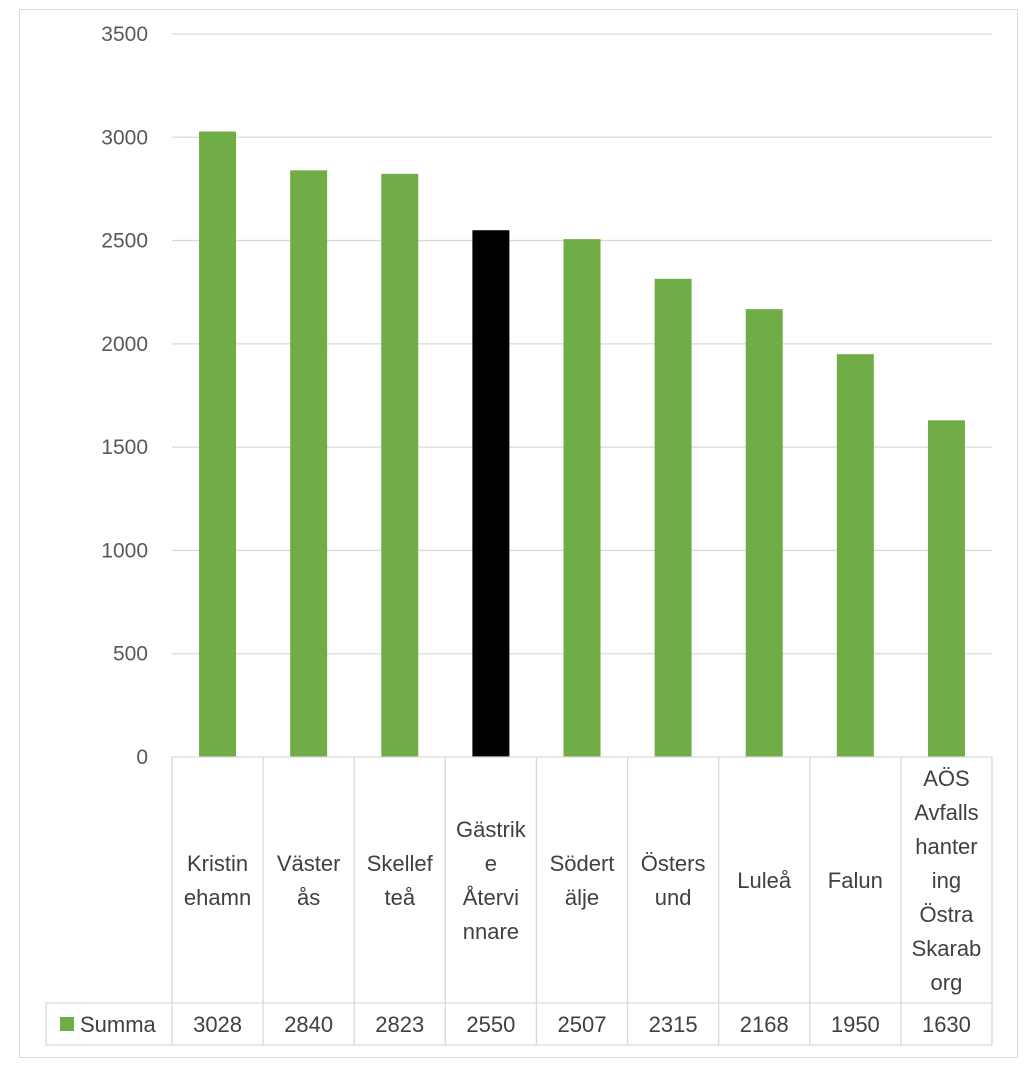 This screenshot has width=1024, height=1066. What do you see at coordinates (673, 863) in the screenshot?
I see `category-label: Östers` at bounding box center [673, 863].